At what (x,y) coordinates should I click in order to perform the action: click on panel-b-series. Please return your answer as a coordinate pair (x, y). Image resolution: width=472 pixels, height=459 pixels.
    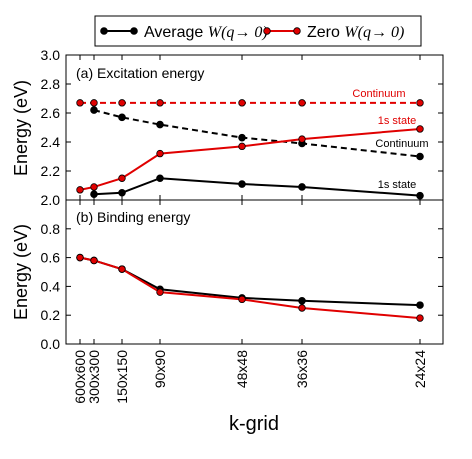
    Looking at the image, I should click on (250, 287).